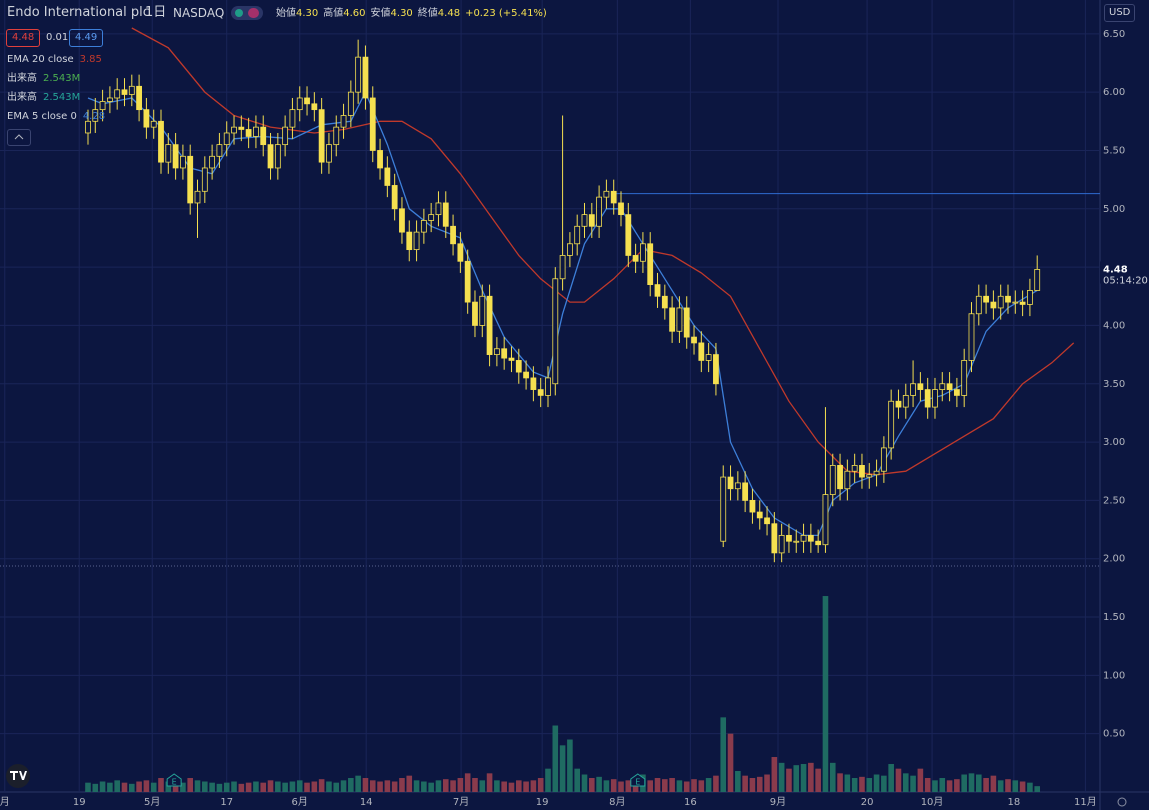 This screenshot has height=810, width=1149. Describe the element at coordinates (247, 13) in the screenshot. I see `status-pill` at that location.